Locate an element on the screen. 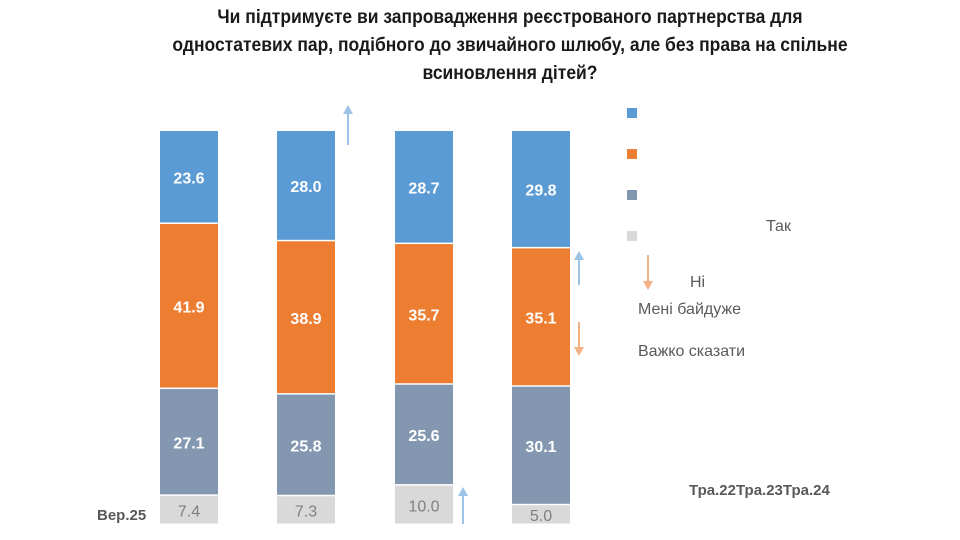 This screenshot has height=540, width=960. period-label-first: Вер.25 is located at coordinates (122, 515).